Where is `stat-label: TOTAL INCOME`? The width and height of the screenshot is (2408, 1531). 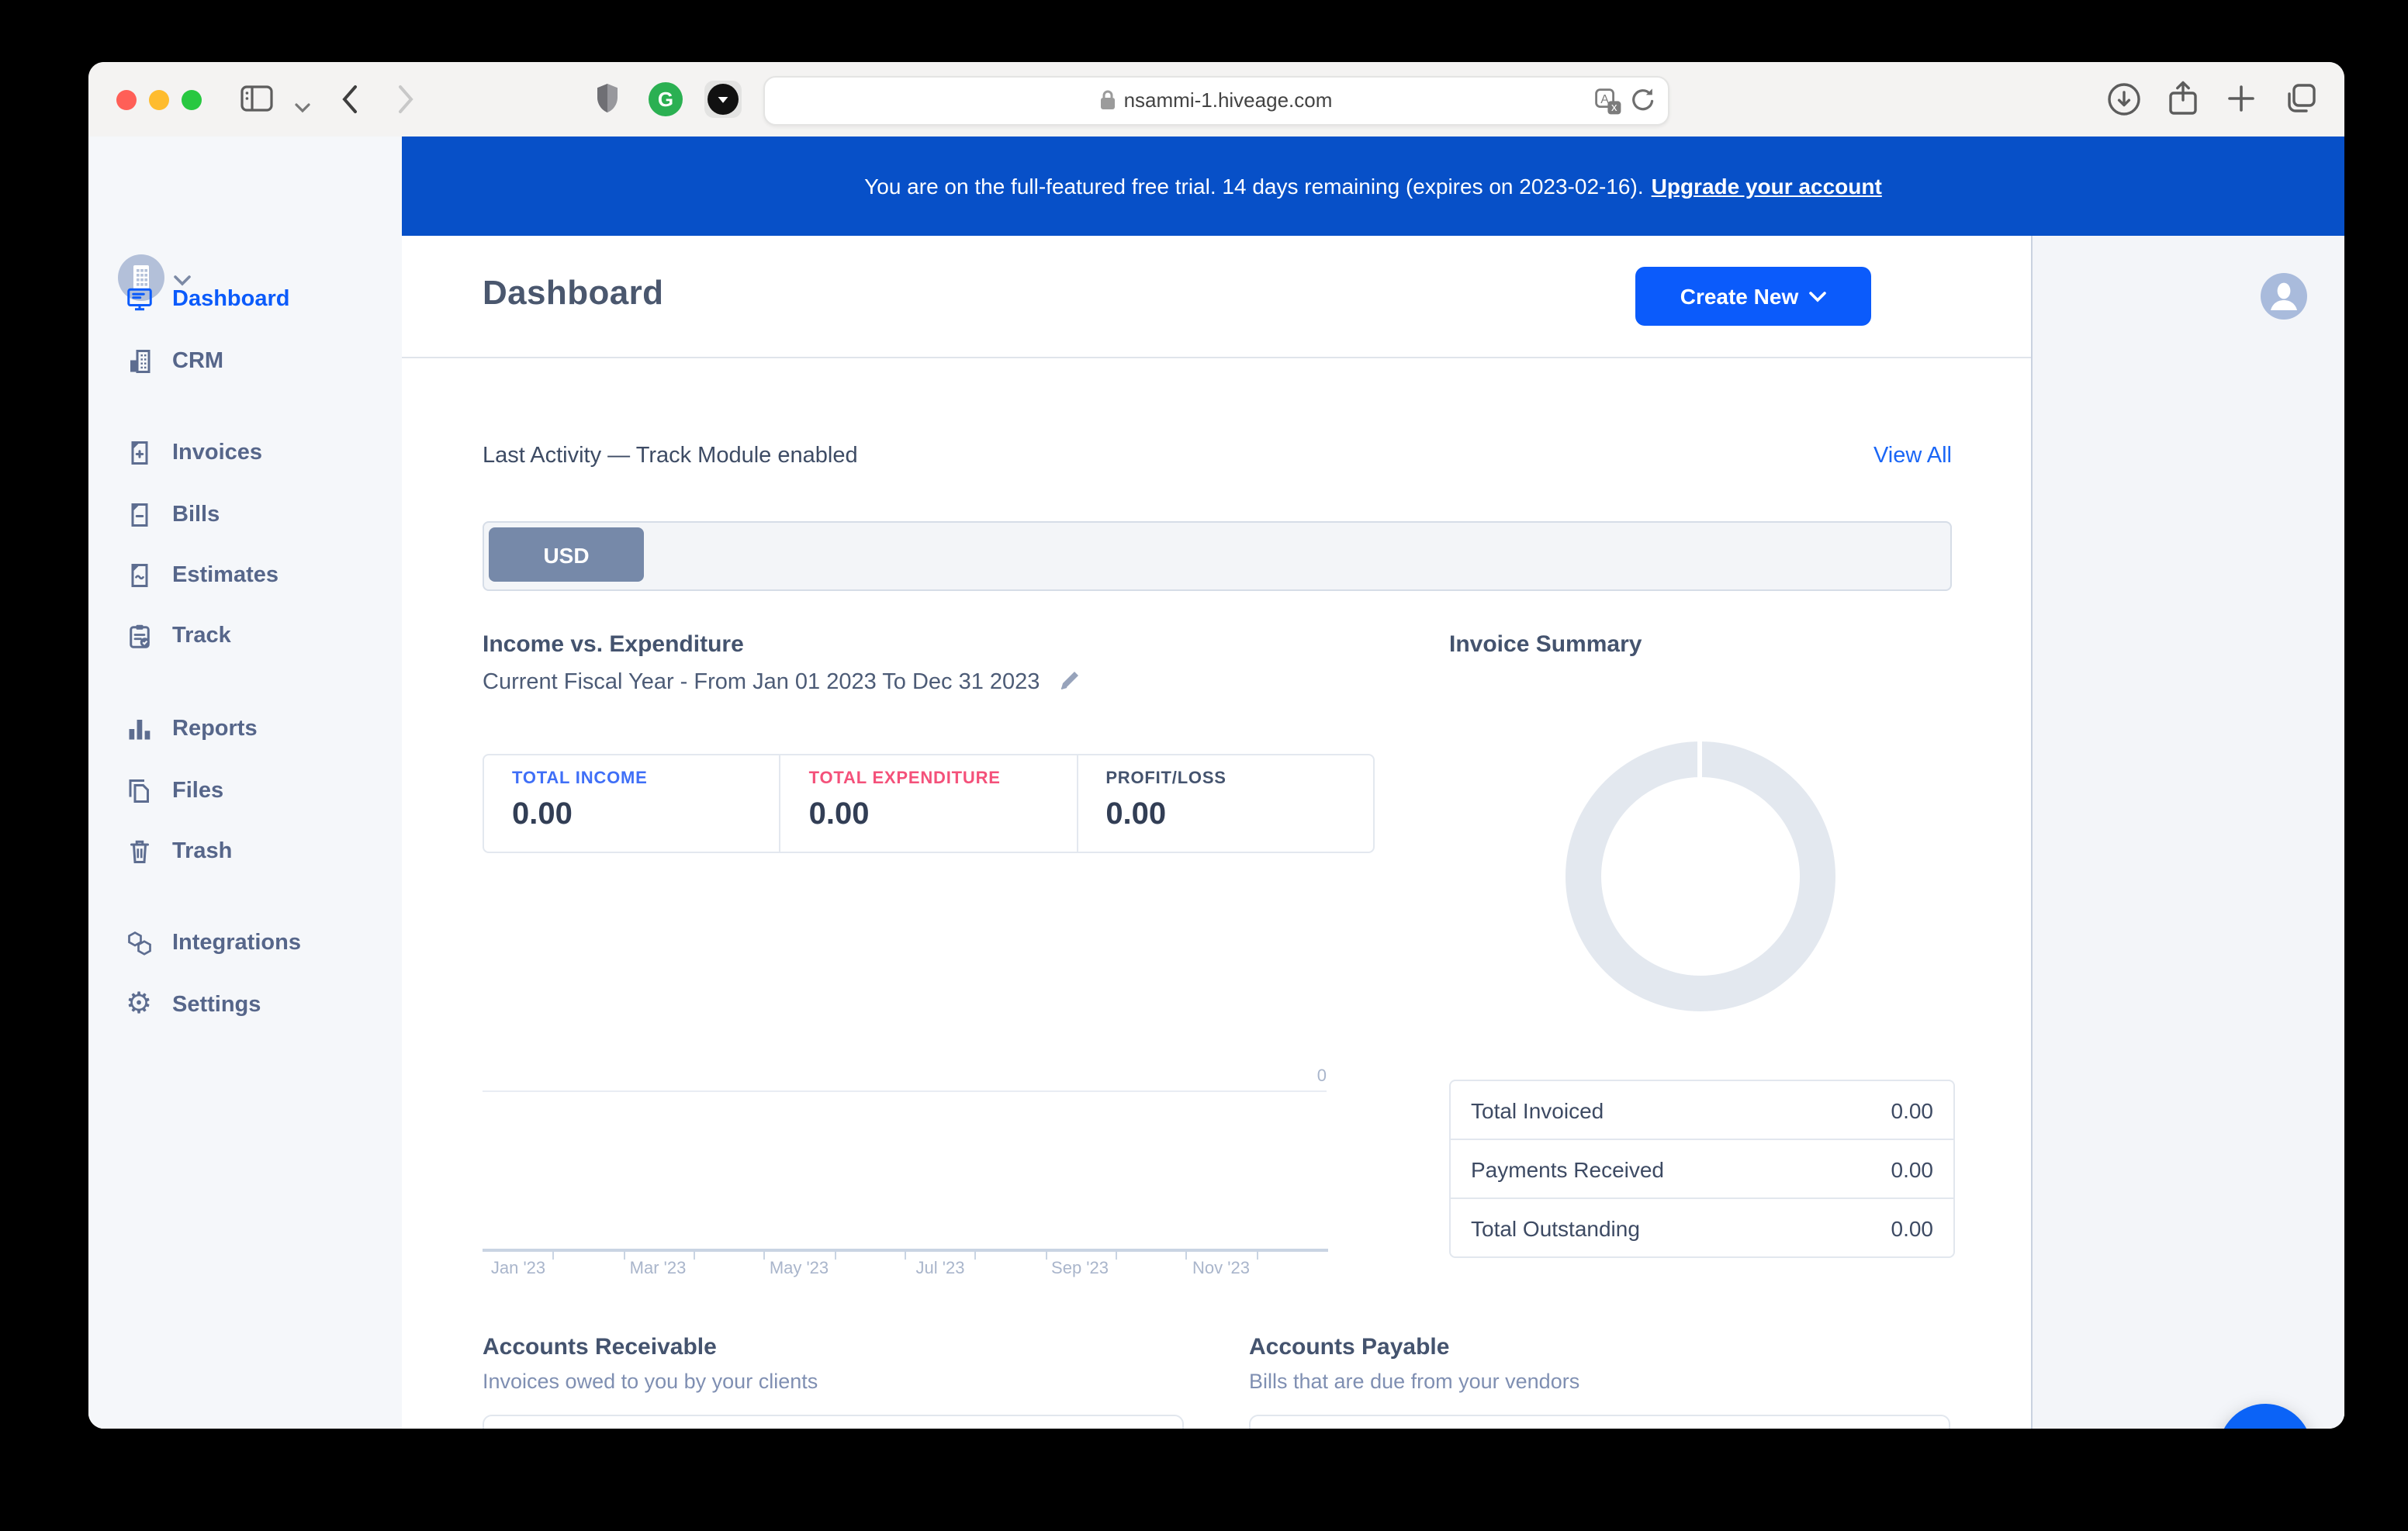 stat-label: TOTAL INCOME is located at coordinates (580, 778).